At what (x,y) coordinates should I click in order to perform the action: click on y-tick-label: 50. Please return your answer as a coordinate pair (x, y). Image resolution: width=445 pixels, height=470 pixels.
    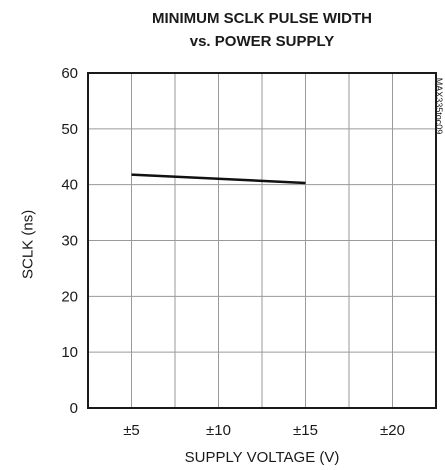
    Looking at the image, I should click on (69, 129).